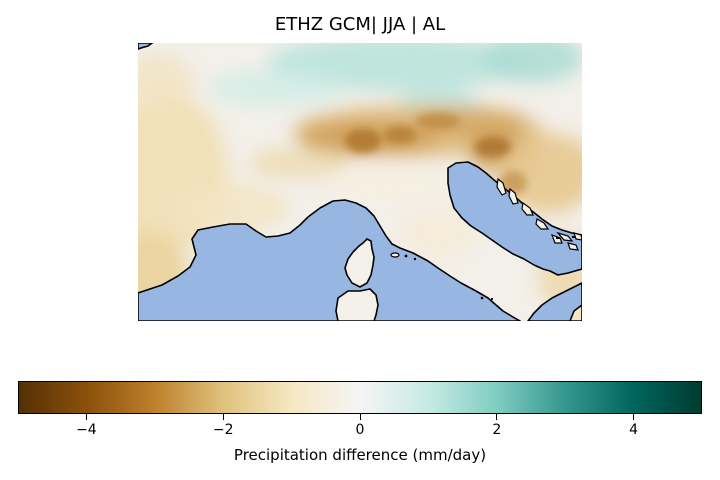 The width and height of the screenshot is (720, 480). What do you see at coordinates (329, 260) in the screenshot?
I see `mediterranean-sea` at bounding box center [329, 260].